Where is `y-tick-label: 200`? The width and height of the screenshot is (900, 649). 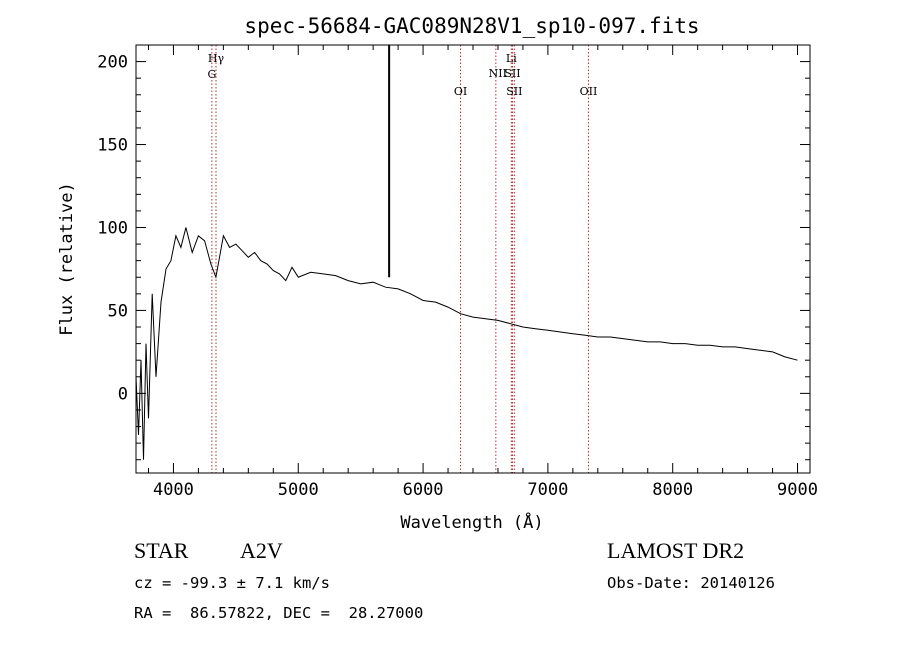
y-tick-label: 200 is located at coordinates (112, 63).